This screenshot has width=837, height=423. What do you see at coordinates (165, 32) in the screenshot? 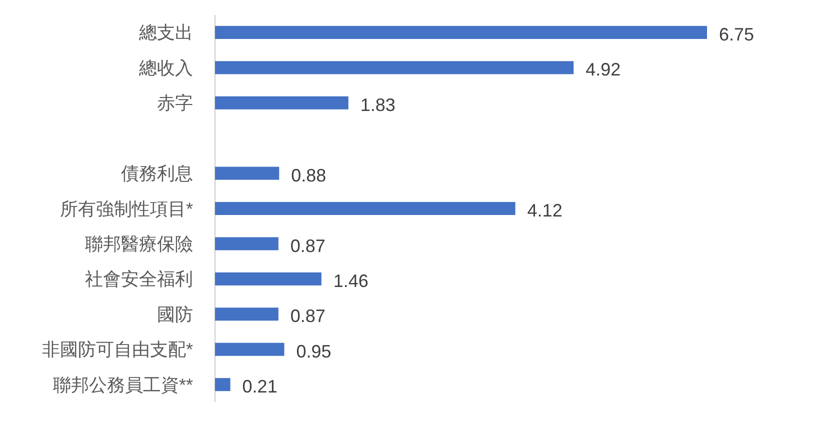
I see `y-tick-label: 總支出` at bounding box center [165, 32].